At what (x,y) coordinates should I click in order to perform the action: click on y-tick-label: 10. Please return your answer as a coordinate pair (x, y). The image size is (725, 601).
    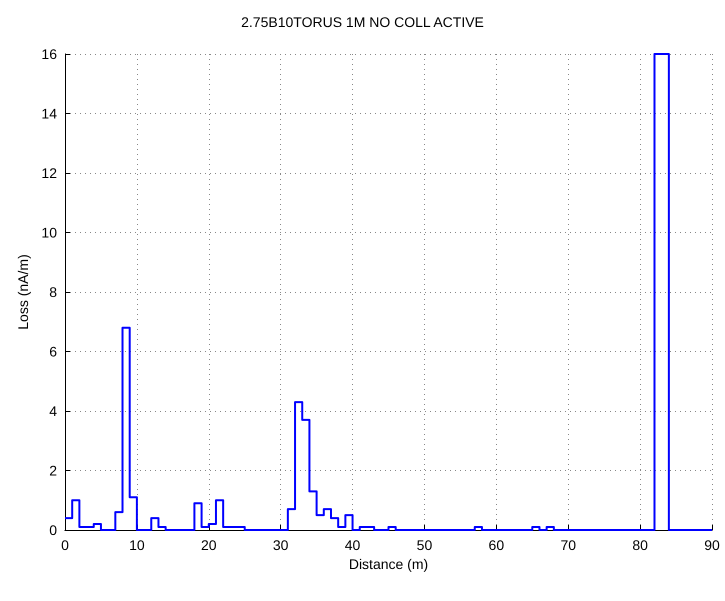
    Looking at the image, I should click on (49, 232).